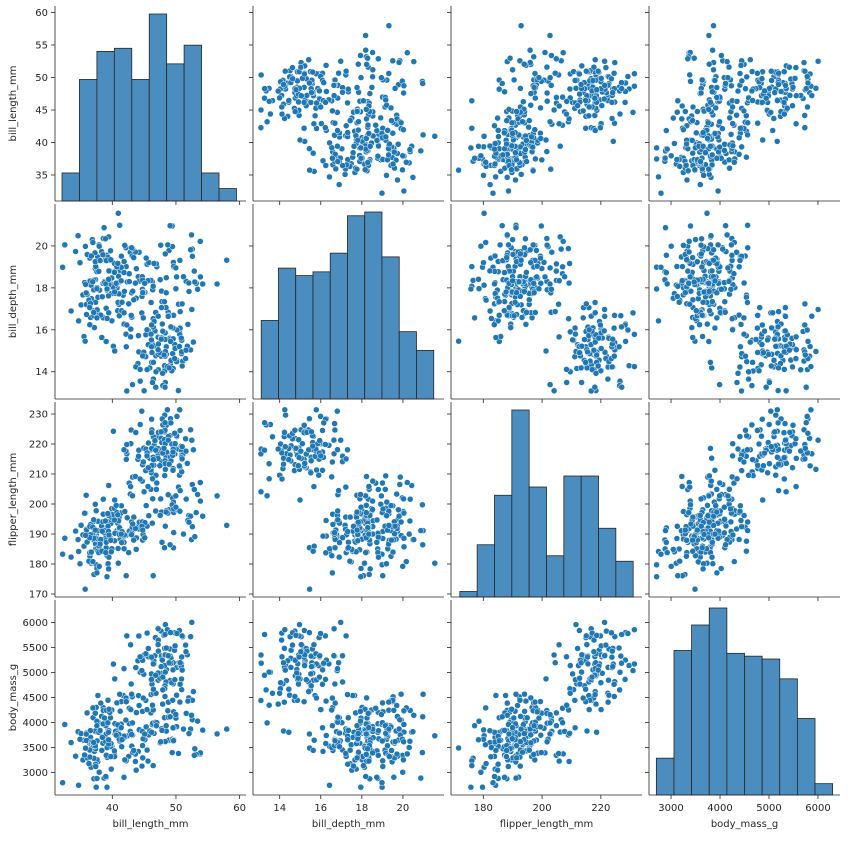 This screenshot has width=851, height=851. Describe the element at coordinates (744, 824) in the screenshot. I see `x-axis-label-body_mass_g: body_mass_g` at that location.